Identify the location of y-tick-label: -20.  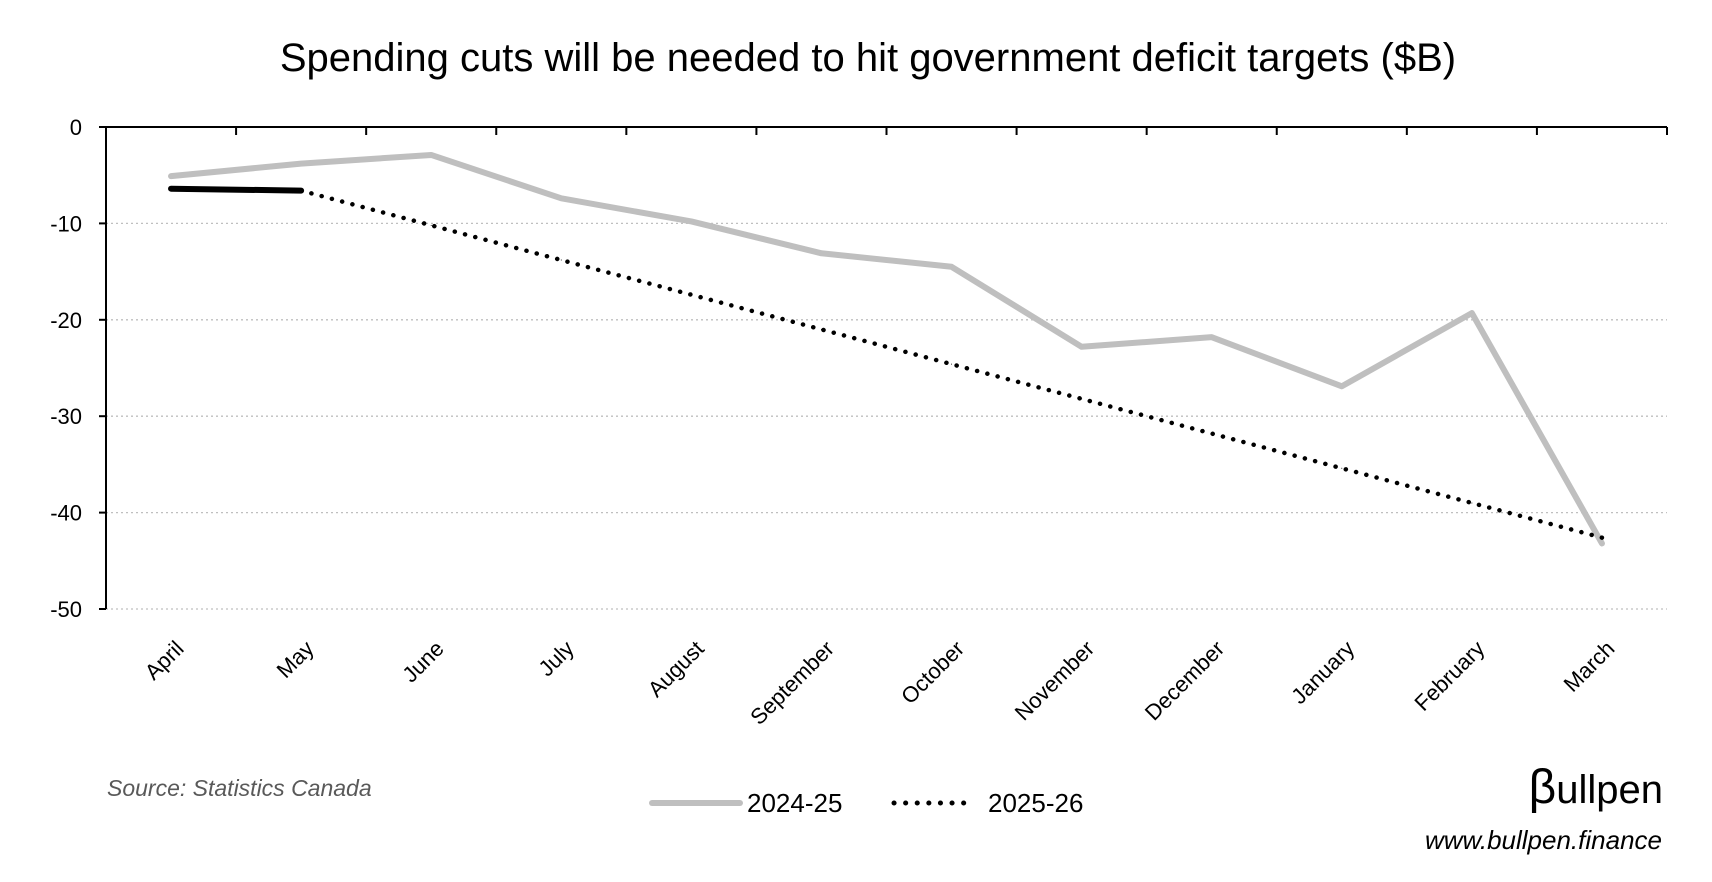
(66, 320).